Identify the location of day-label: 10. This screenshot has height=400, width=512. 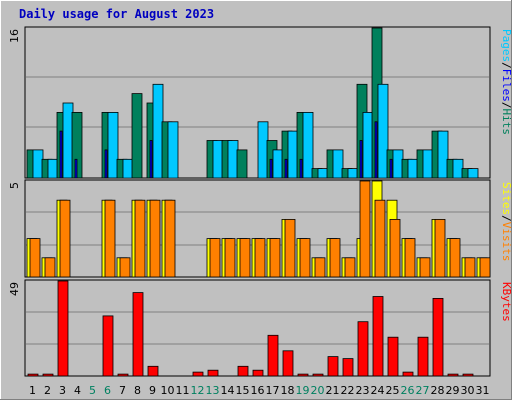
(168, 390).